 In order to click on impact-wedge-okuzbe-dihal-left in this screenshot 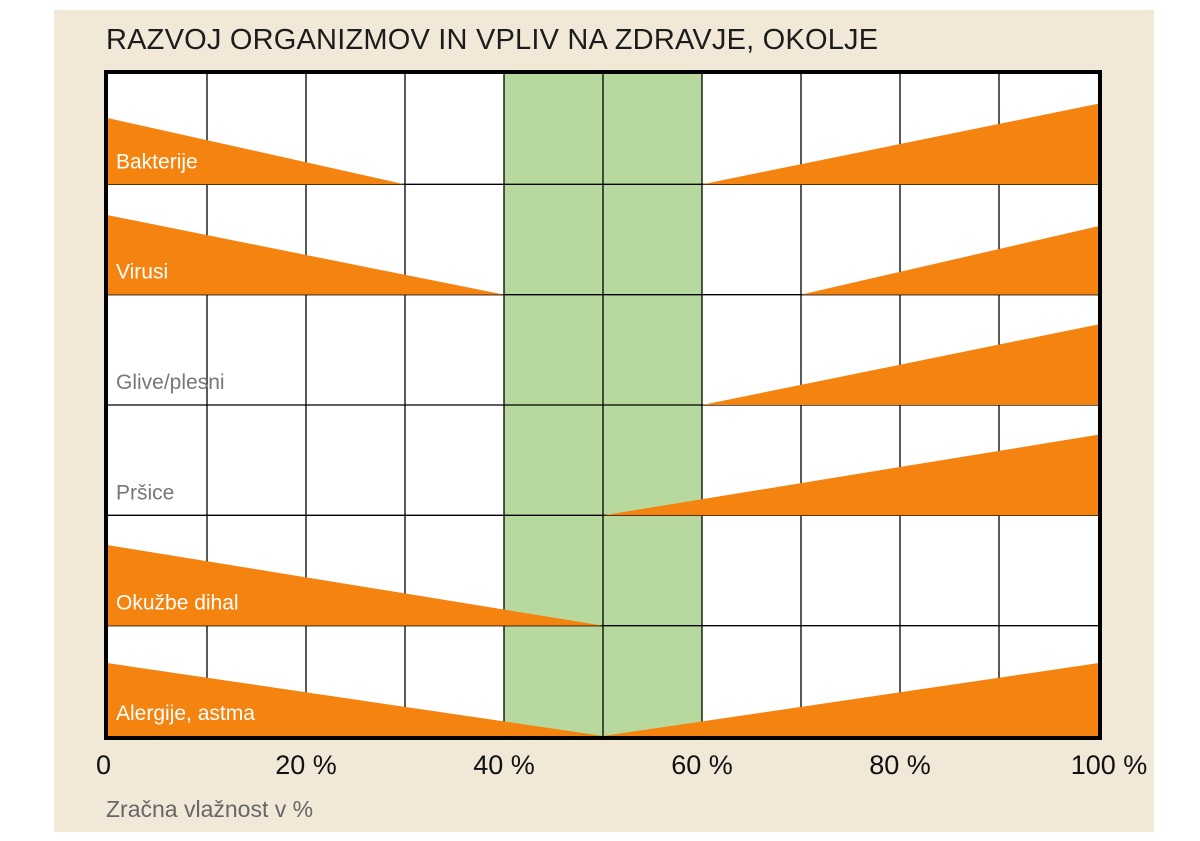, I will do `click(355, 585)`.